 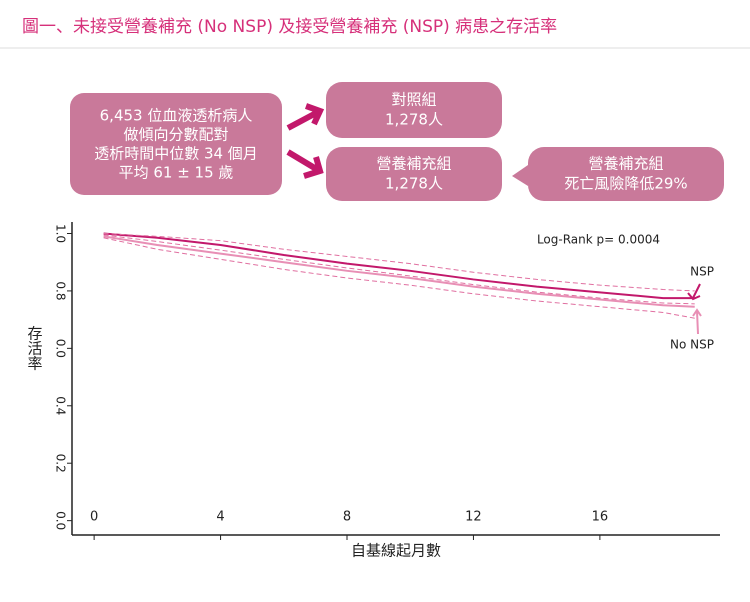 What do you see at coordinates (413, 100) in the screenshot?
I see `box-text: 對照組` at bounding box center [413, 100].